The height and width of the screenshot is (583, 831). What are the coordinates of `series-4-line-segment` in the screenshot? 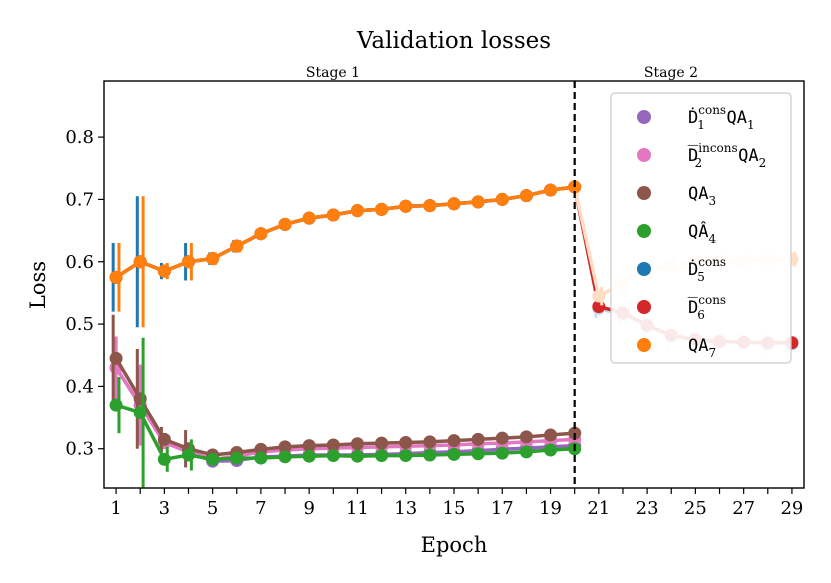 It's located at (152, 436).